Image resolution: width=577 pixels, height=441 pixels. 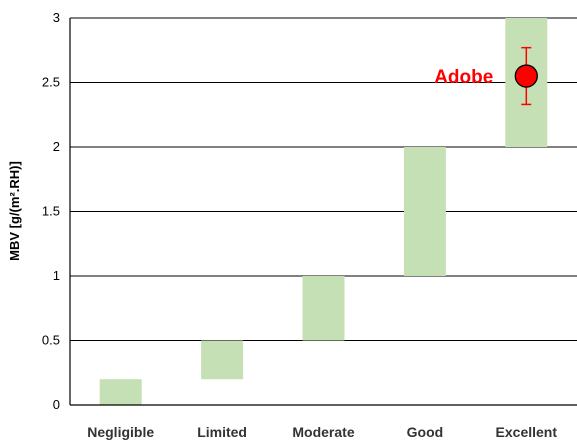 I want to click on data-point-label: Adobe, so click(x=463, y=77).